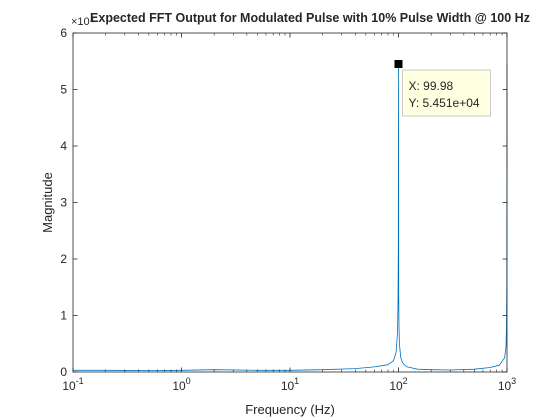  Describe the element at coordinates (83, 22) in the screenshot. I see `y-axis-exponent-label: ×10⁴` at that location.